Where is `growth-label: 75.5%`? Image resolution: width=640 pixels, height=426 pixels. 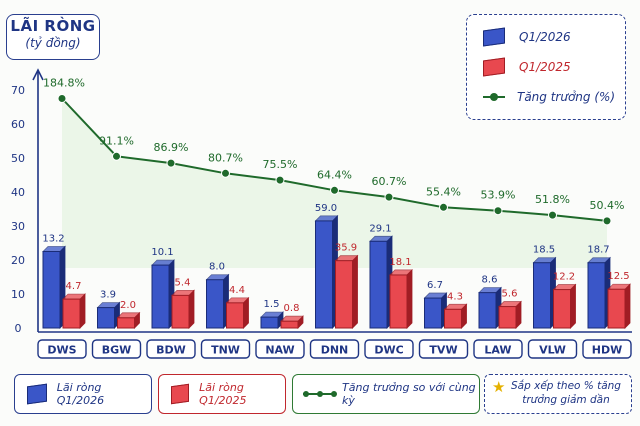
growth-label: 75.5% is located at coordinates (280, 164).